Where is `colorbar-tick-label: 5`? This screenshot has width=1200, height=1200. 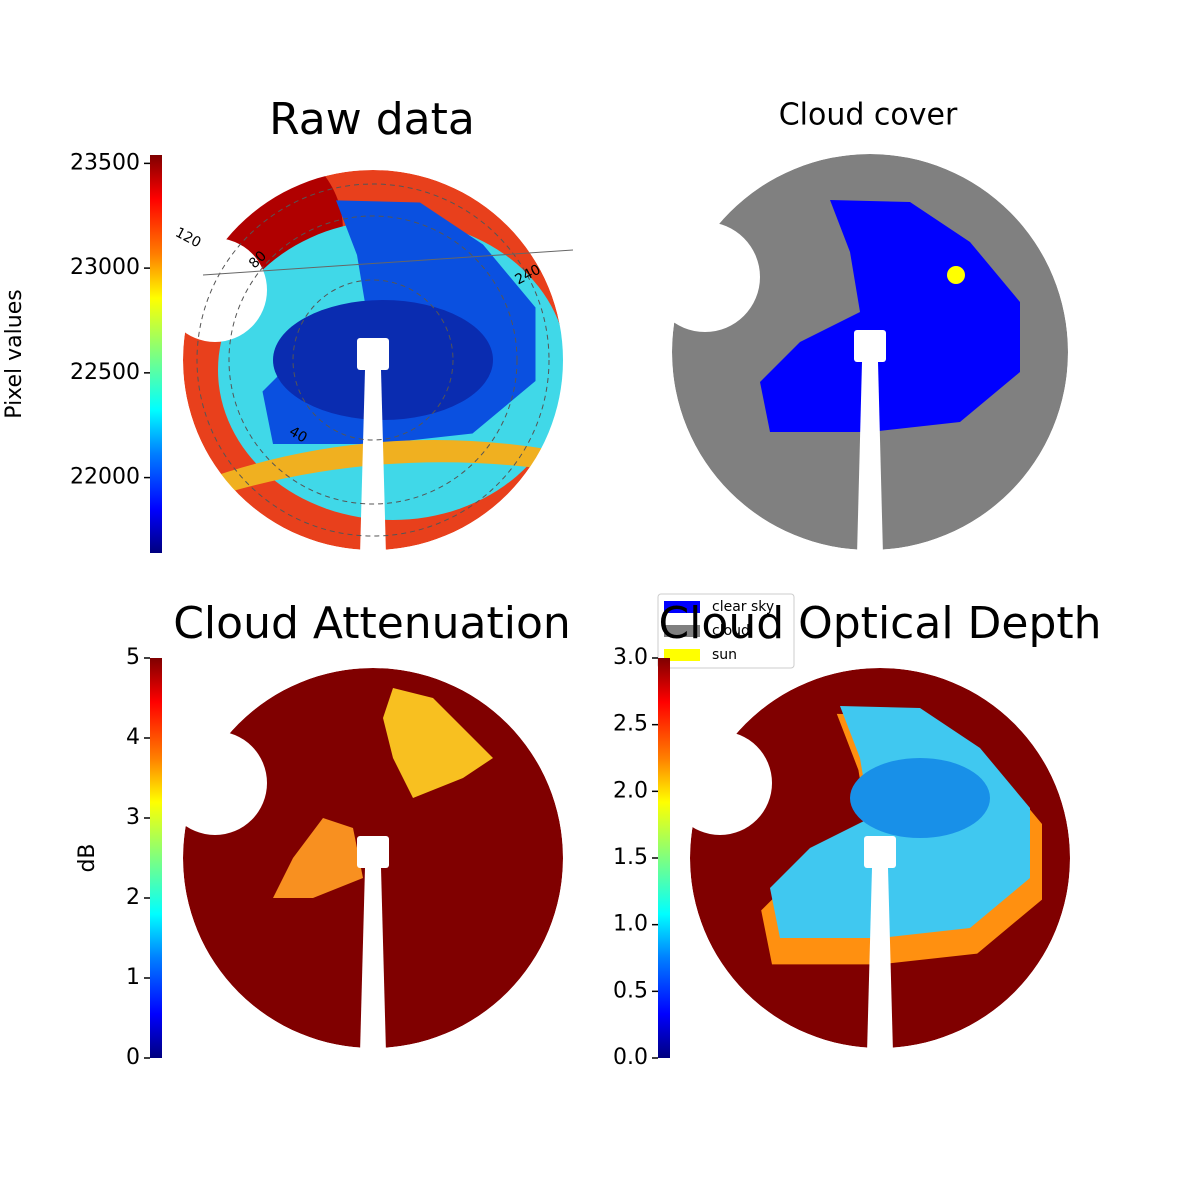 colorbar-tick-label: 5 is located at coordinates (133, 657).